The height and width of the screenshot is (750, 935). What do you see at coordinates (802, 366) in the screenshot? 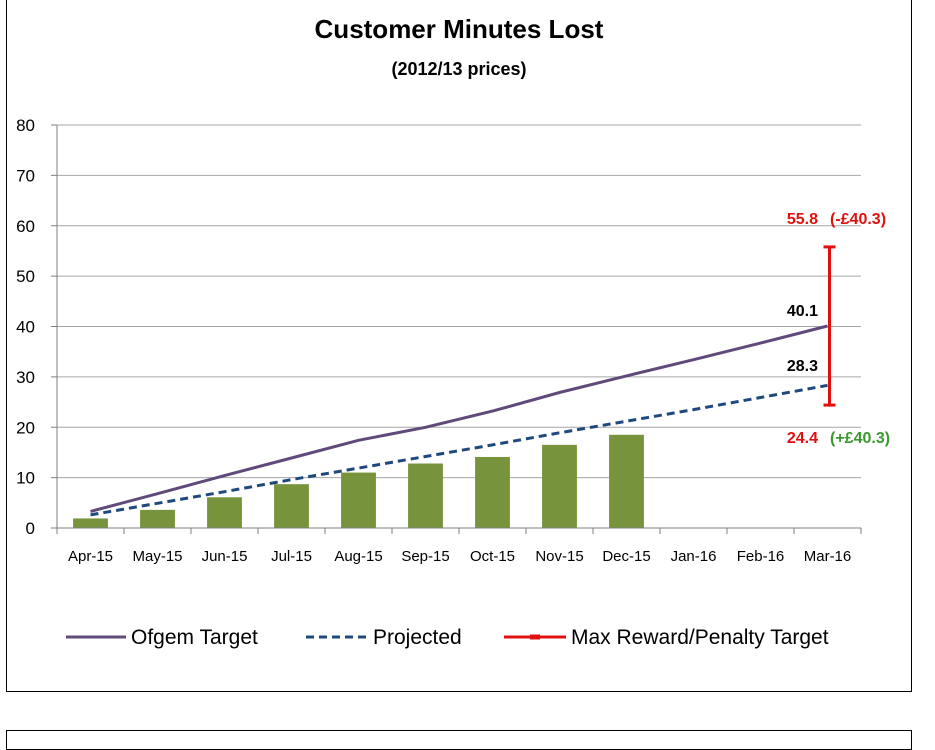
I see `projected-end-label: 28.3` at bounding box center [802, 366].